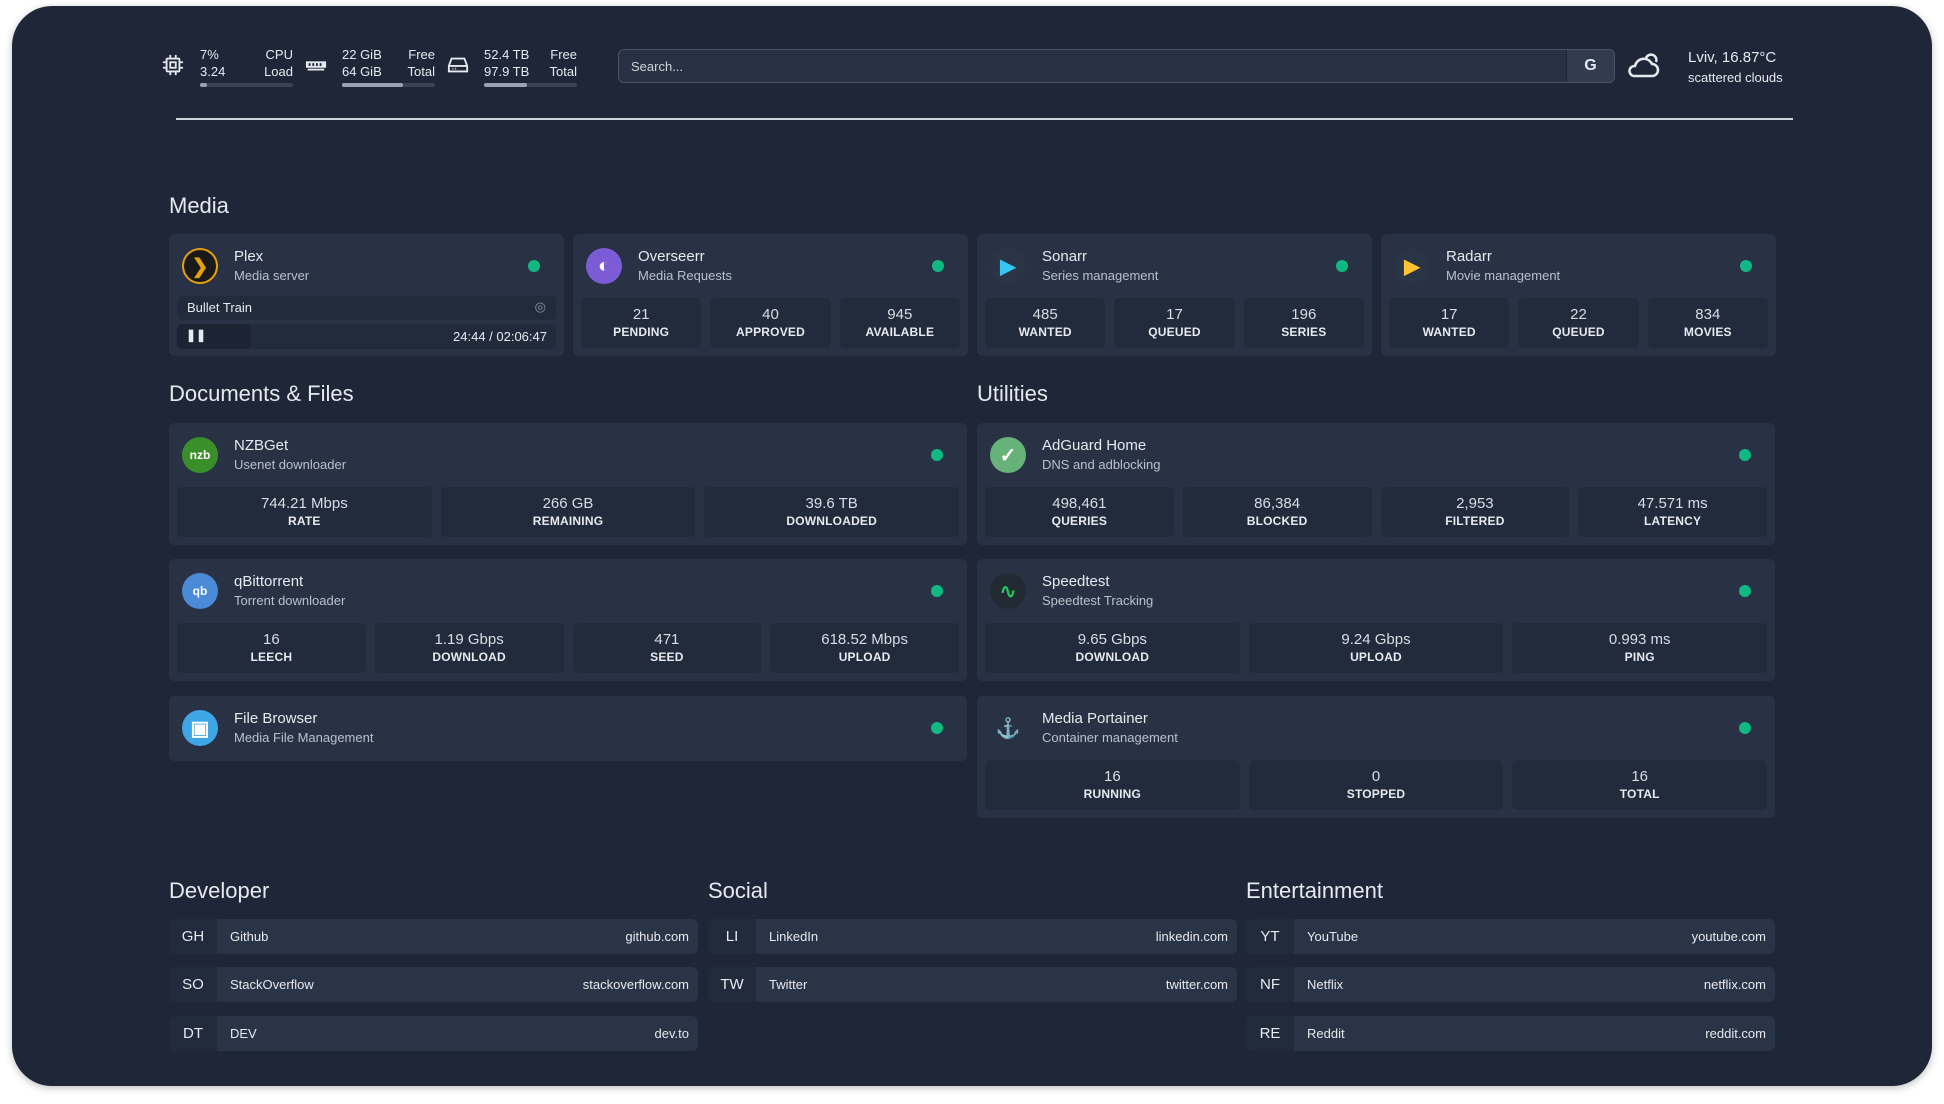 This screenshot has width=1944, height=1104. What do you see at coordinates (1112, 639) in the screenshot?
I see `stat-value: 9.65 Gbps` at bounding box center [1112, 639].